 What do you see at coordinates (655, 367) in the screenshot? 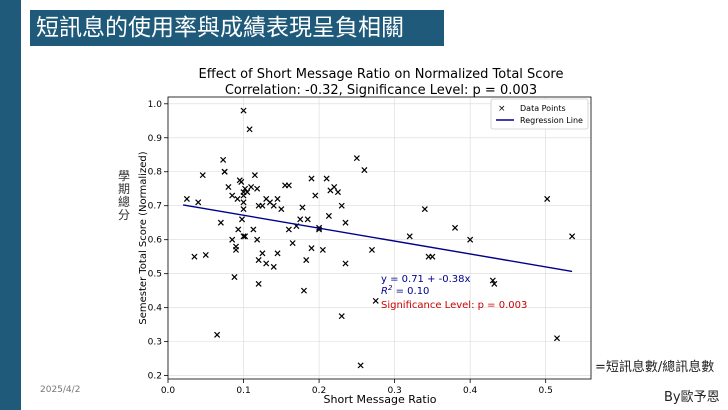
I see `ratio-formula-note: =短訊息數/總訊息數` at bounding box center [655, 367].